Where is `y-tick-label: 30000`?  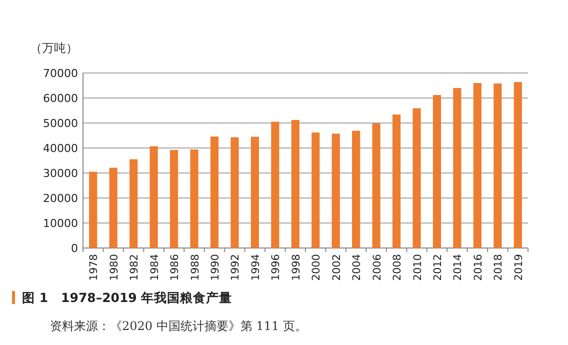
y-tick-label: 30000 is located at coordinates (60, 173).